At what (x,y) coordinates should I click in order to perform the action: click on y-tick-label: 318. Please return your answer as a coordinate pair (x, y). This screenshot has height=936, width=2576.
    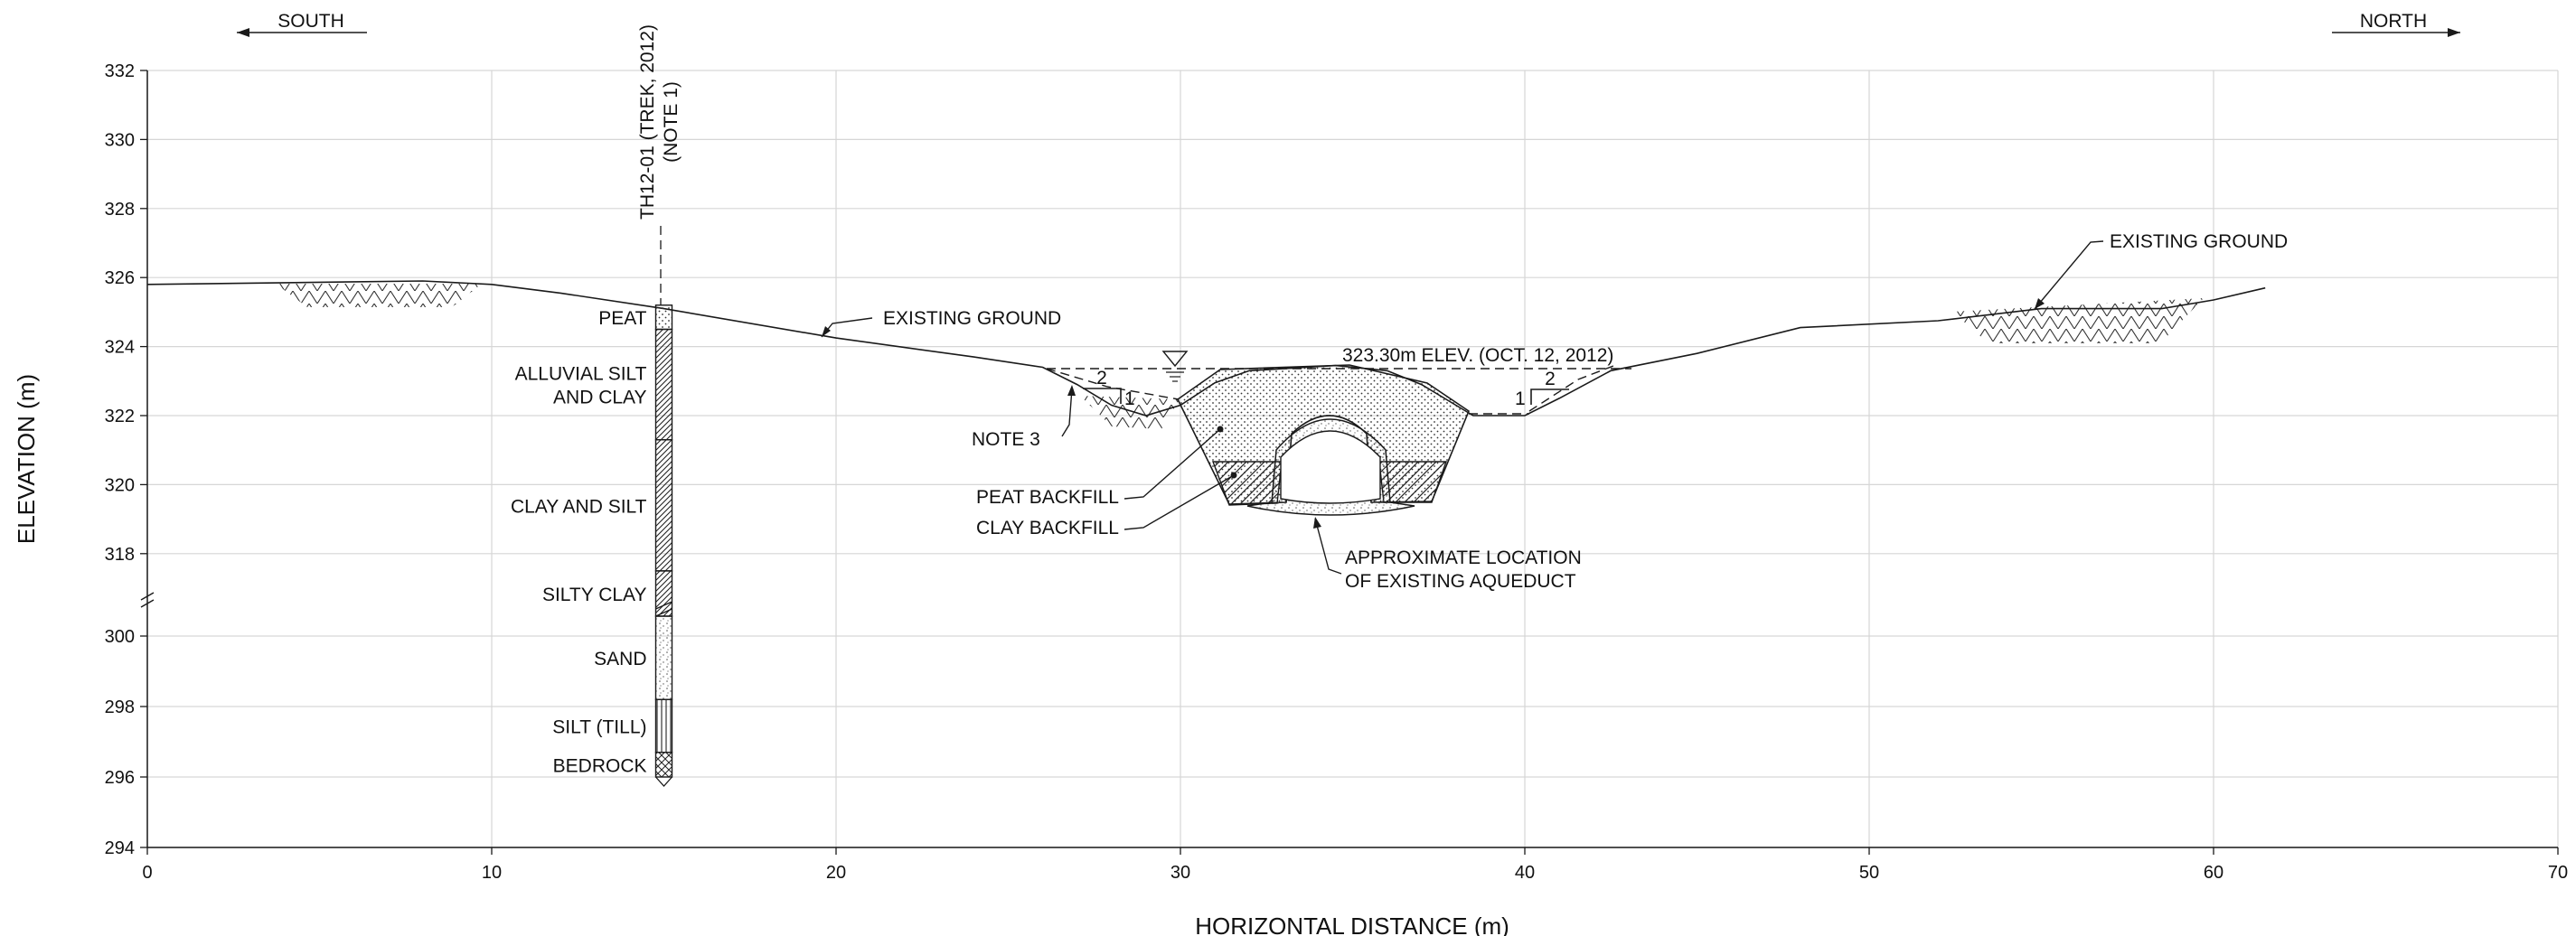
    Looking at the image, I should click on (120, 555).